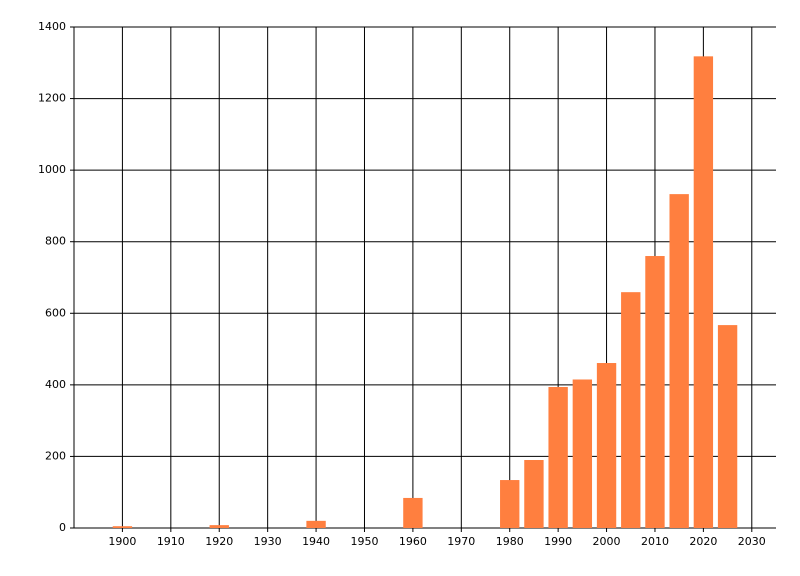 Image resolution: width=800 pixels, height=576 pixels. Describe the element at coordinates (62, 527) in the screenshot. I see `y-tick-label: 0` at that location.